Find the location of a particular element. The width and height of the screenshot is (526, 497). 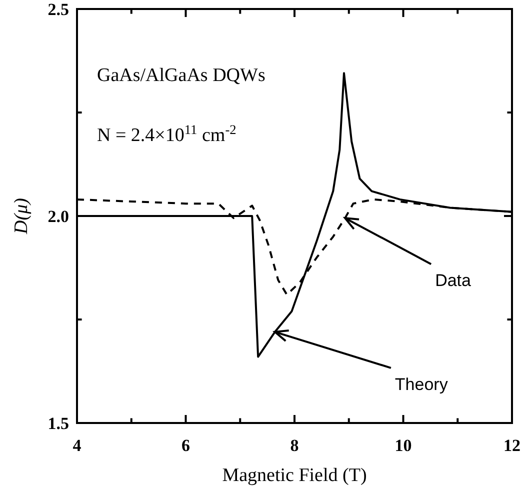

annotation: GaAs/AlGaAs DQWs is located at coordinates (181, 75).